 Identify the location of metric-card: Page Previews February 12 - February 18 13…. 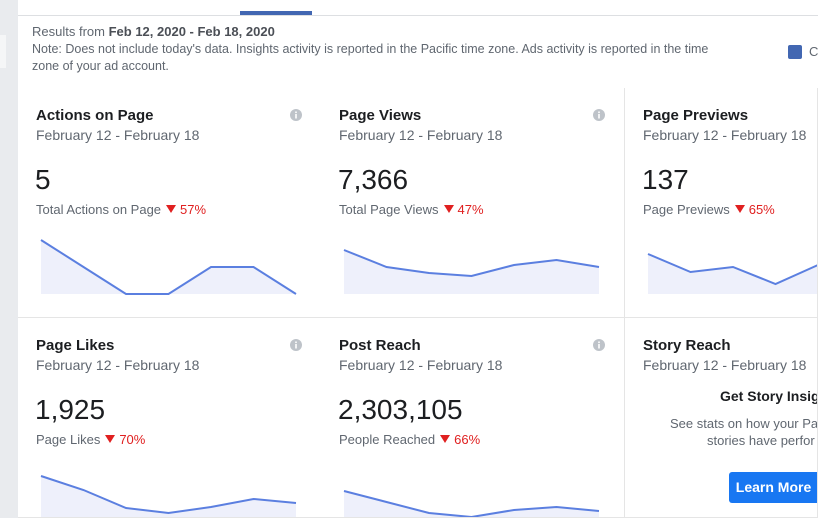
(721, 203).